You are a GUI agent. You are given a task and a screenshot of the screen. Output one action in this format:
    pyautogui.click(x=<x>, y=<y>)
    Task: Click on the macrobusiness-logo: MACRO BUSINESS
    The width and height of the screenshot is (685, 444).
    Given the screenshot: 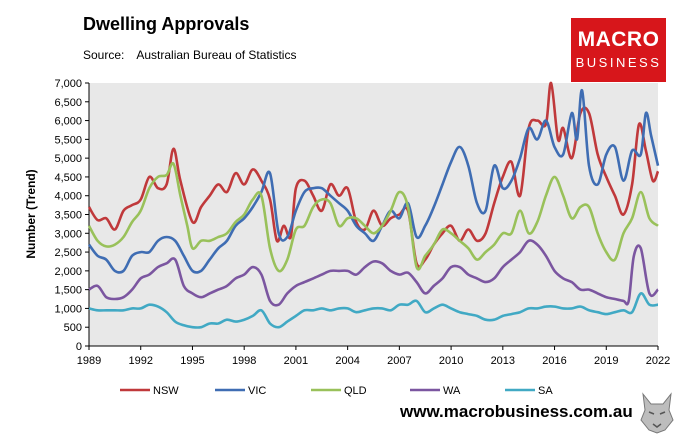 What is the action you would take?
    pyautogui.click(x=618, y=50)
    